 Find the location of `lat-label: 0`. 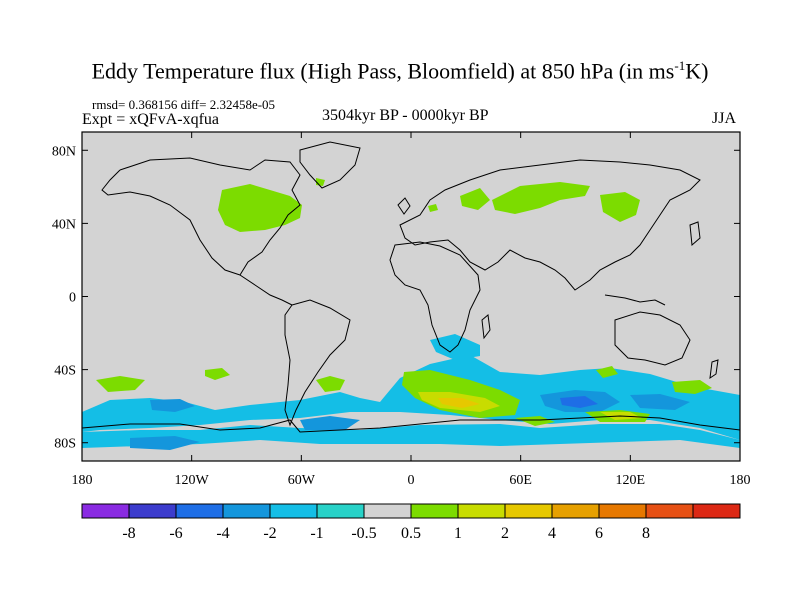

lat-label: 0 is located at coordinates (72, 298).